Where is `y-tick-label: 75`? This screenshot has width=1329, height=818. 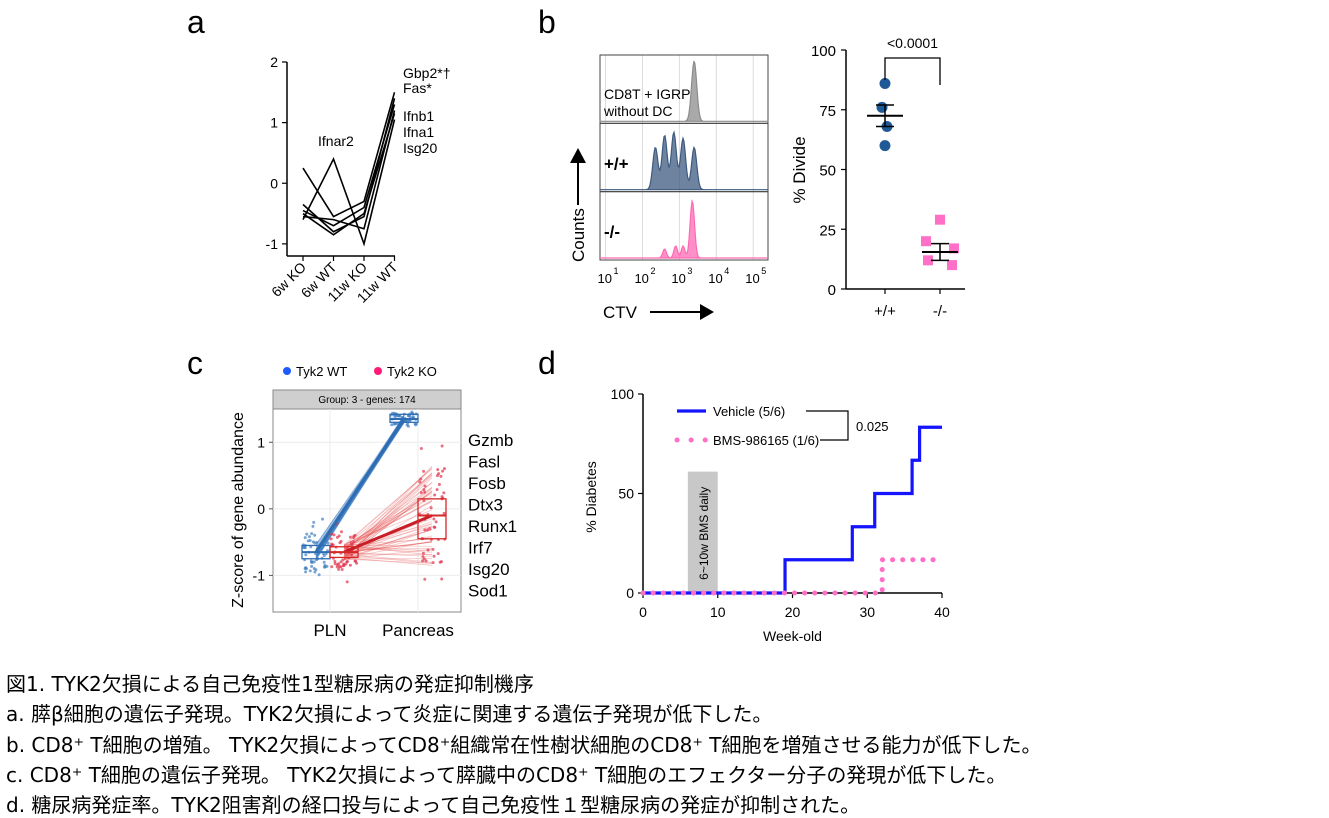
y-tick-label: 75 is located at coordinates (827, 111).